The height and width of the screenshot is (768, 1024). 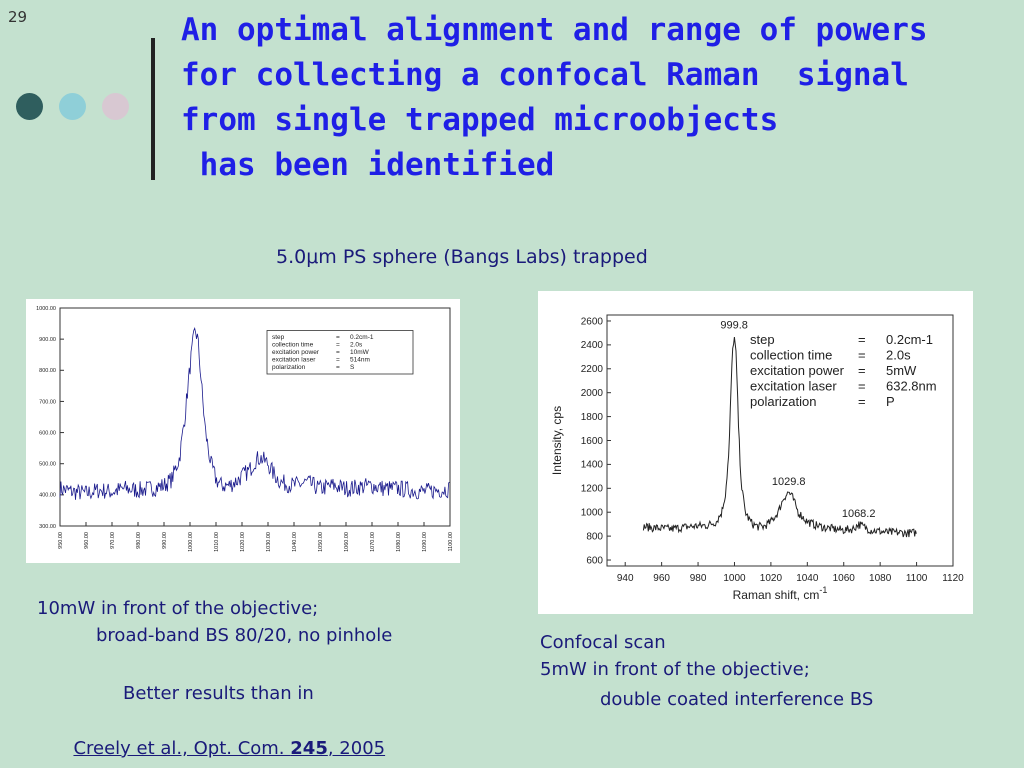 What do you see at coordinates (594, 560) in the screenshot?
I see `y-tick-label: 600` at bounding box center [594, 560].